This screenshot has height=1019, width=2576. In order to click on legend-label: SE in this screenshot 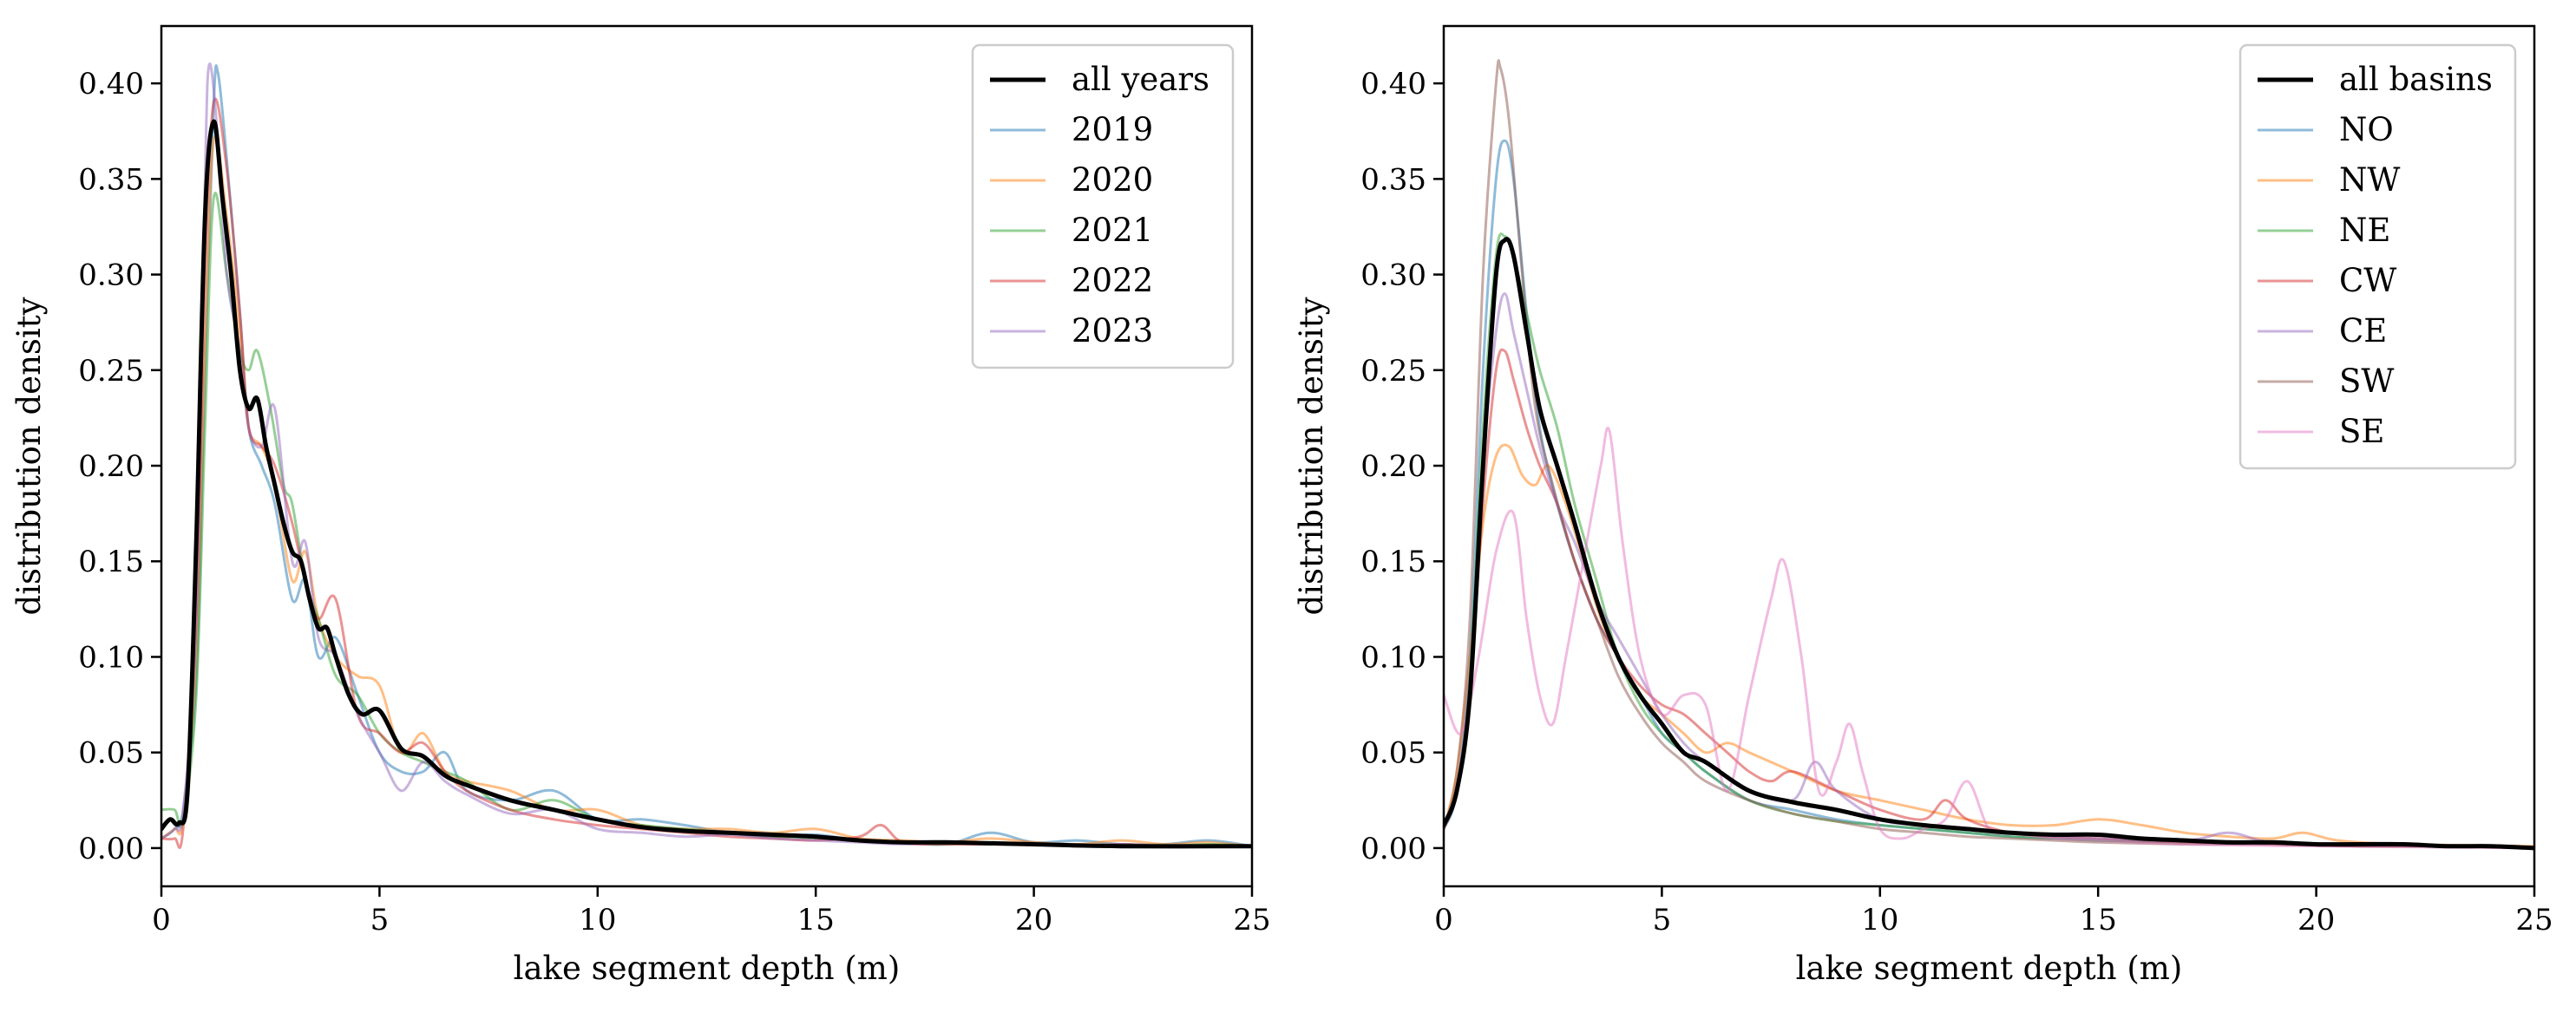, I will do `click(2361, 431)`.